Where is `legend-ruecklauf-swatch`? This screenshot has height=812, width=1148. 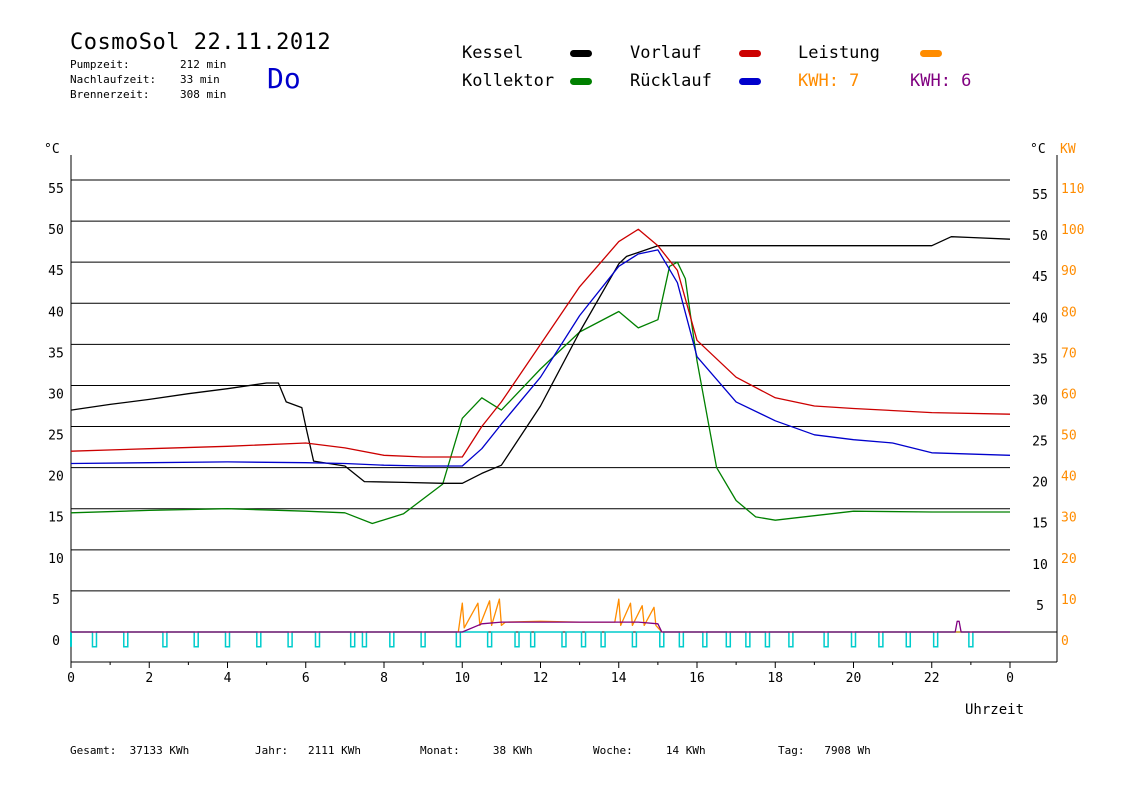
legend-ruecklauf-swatch is located at coordinates (750, 81).